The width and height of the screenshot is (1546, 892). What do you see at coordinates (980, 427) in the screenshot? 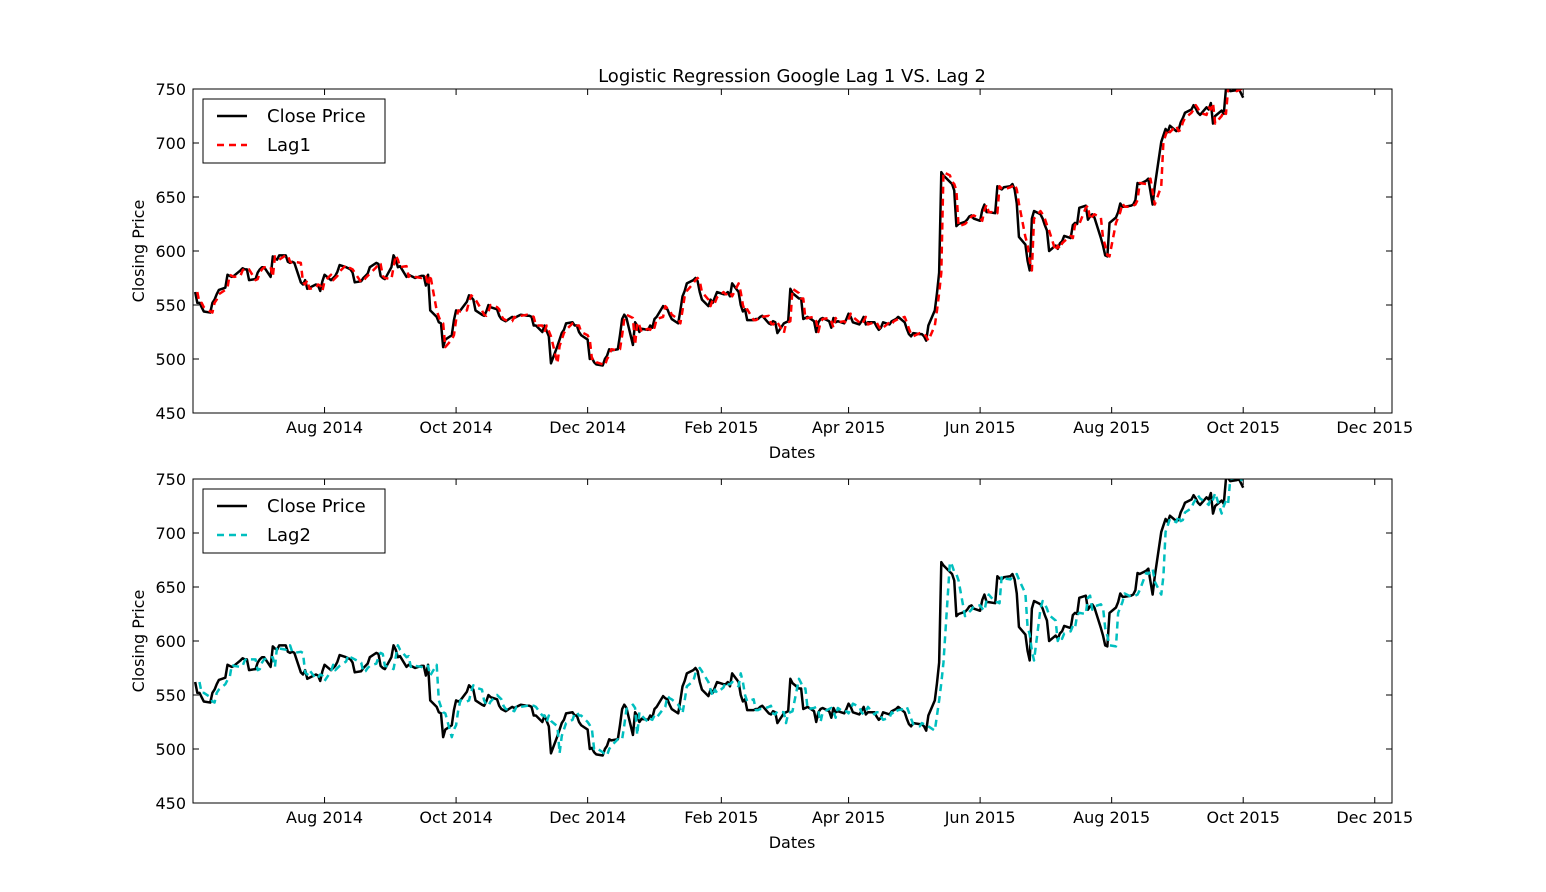
I see `top-xtick-label: Jun 2015` at bounding box center [980, 427].